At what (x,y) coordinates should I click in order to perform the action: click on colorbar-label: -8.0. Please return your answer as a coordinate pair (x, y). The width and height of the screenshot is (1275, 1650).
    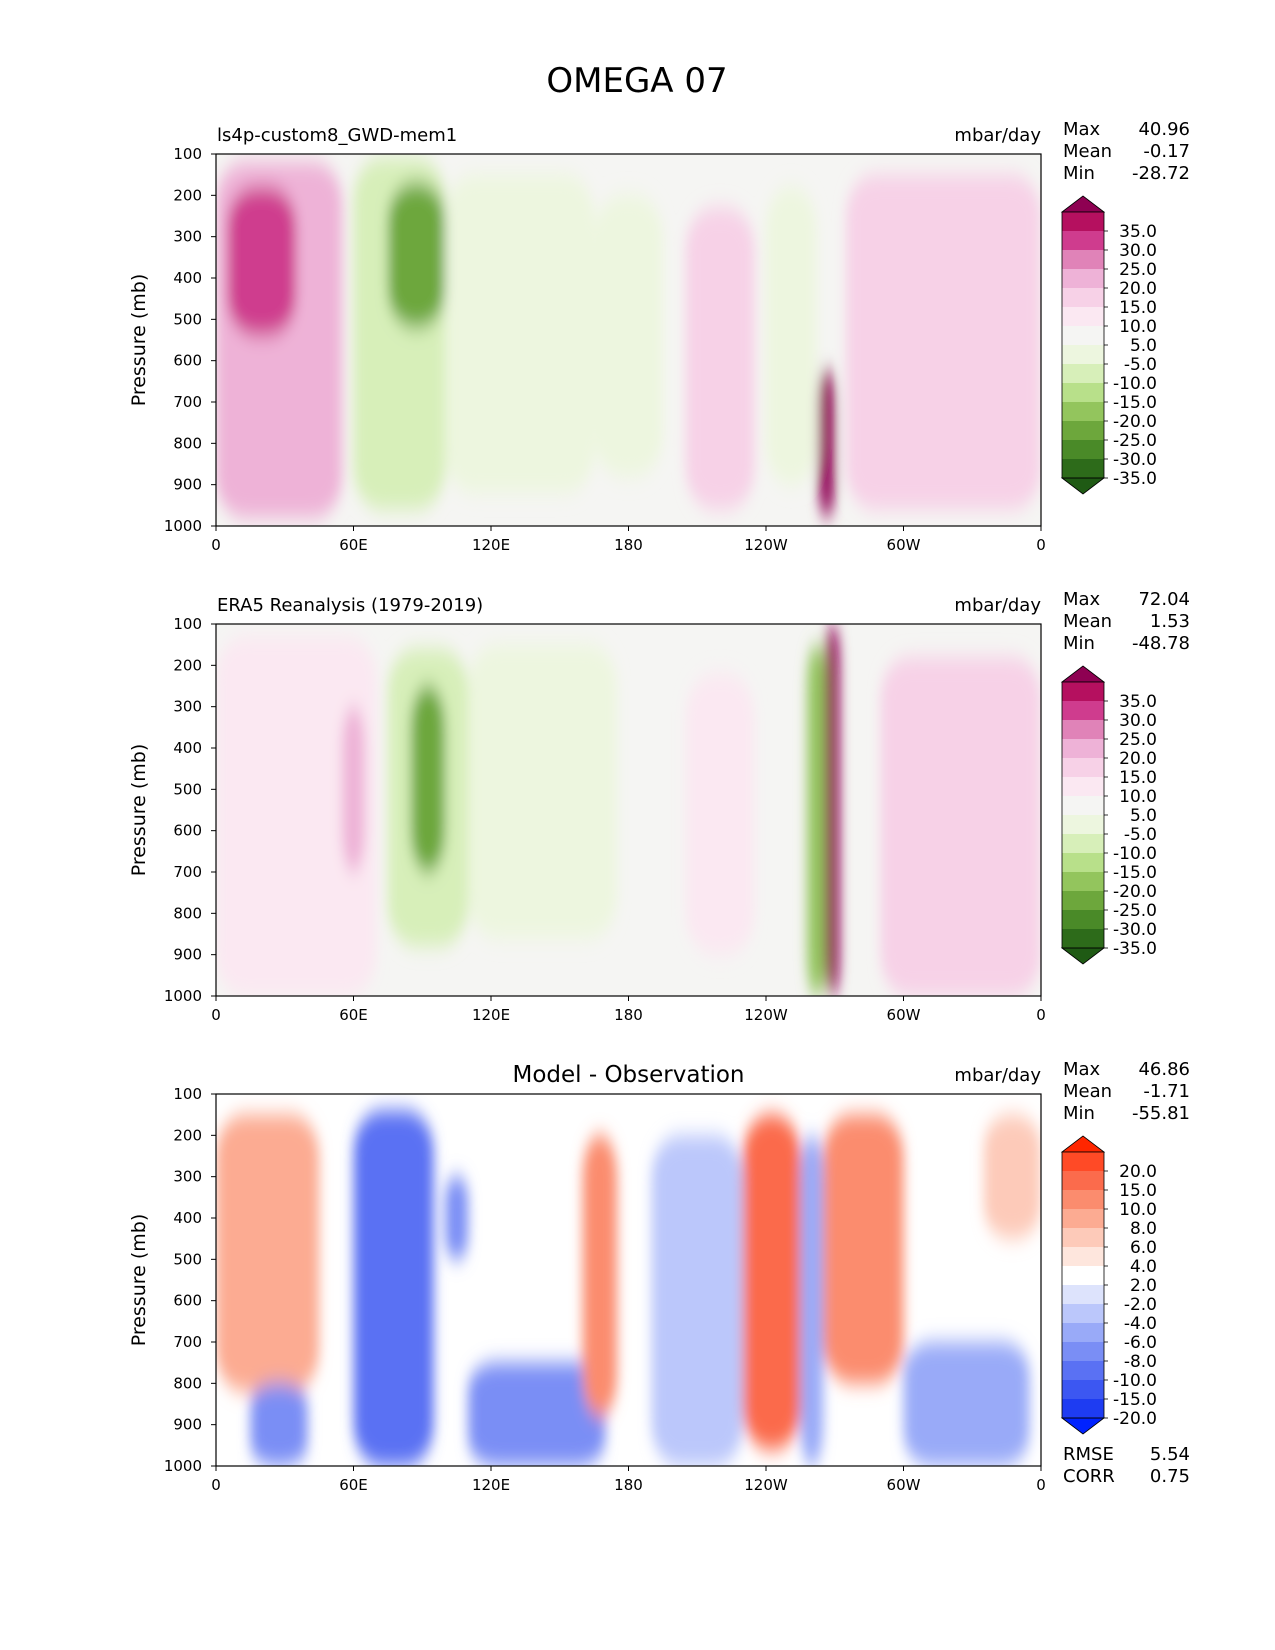
    Looking at the image, I should click on (1140, 1362).